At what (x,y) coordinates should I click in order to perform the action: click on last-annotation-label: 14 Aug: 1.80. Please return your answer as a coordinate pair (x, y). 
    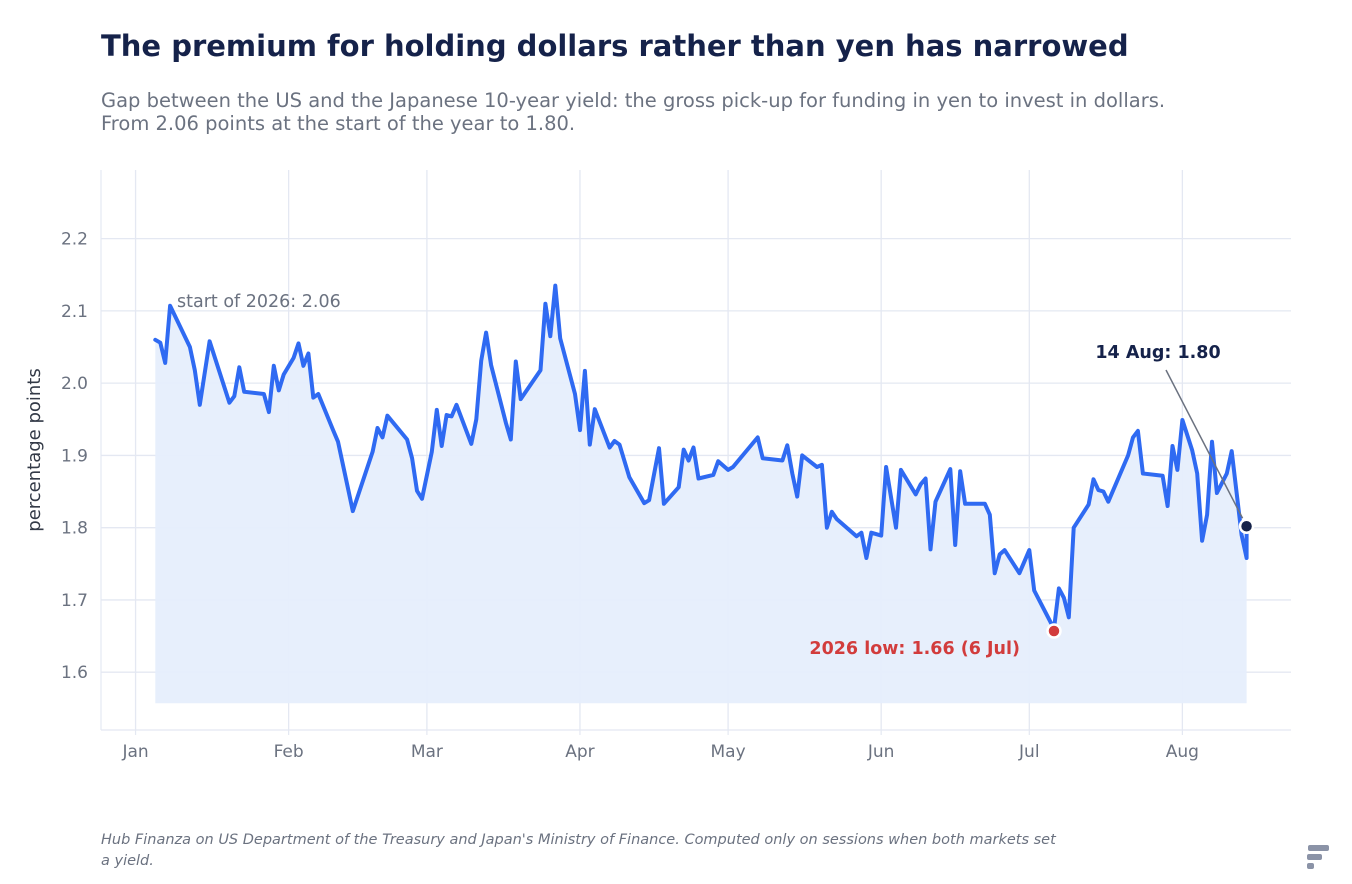
    Looking at the image, I should click on (1157, 353).